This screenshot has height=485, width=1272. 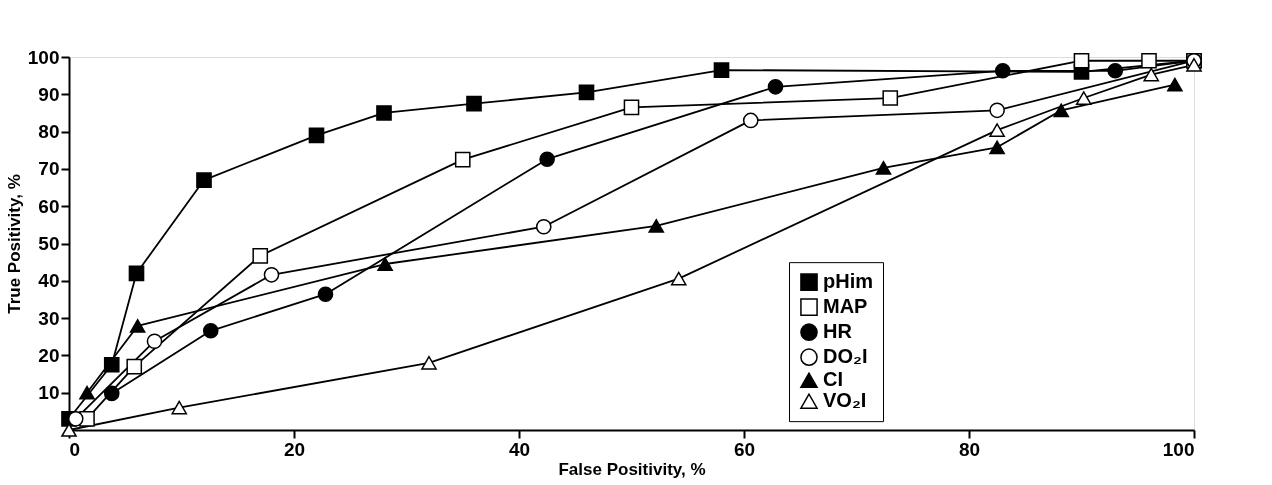 I want to click on legend-label: MAP, so click(x=845, y=306).